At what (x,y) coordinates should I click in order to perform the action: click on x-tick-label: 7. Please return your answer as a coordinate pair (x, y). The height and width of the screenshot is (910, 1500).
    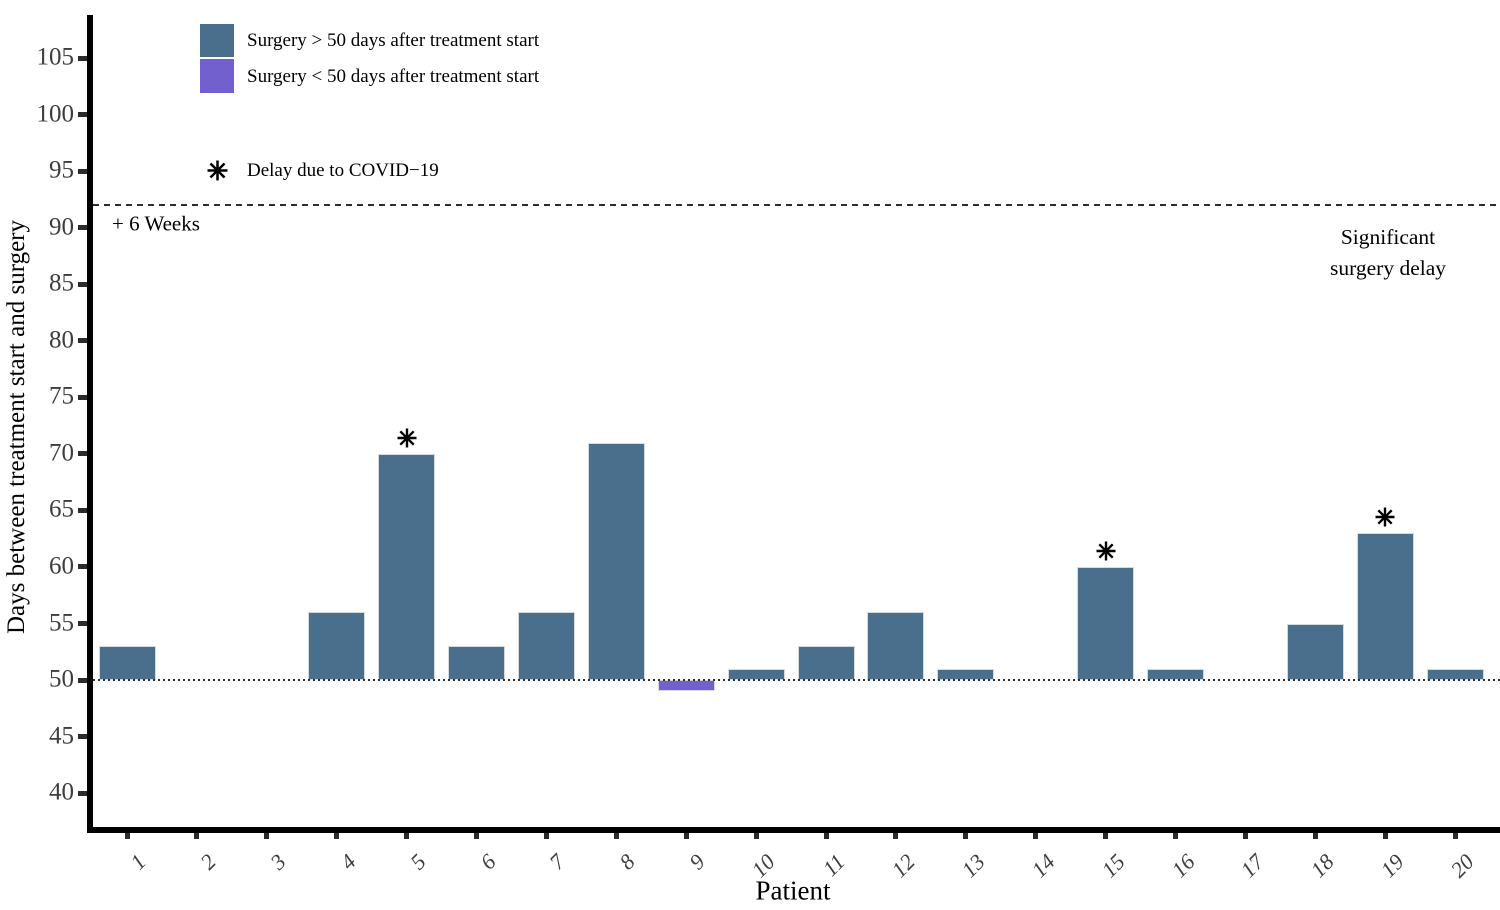
    Looking at the image, I should click on (557, 862).